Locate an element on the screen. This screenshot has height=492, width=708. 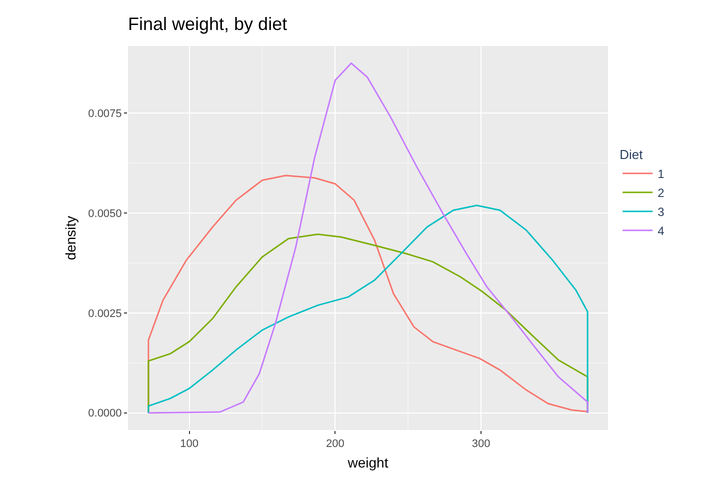
y-axis-title: density is located at coordinates (70, 238).